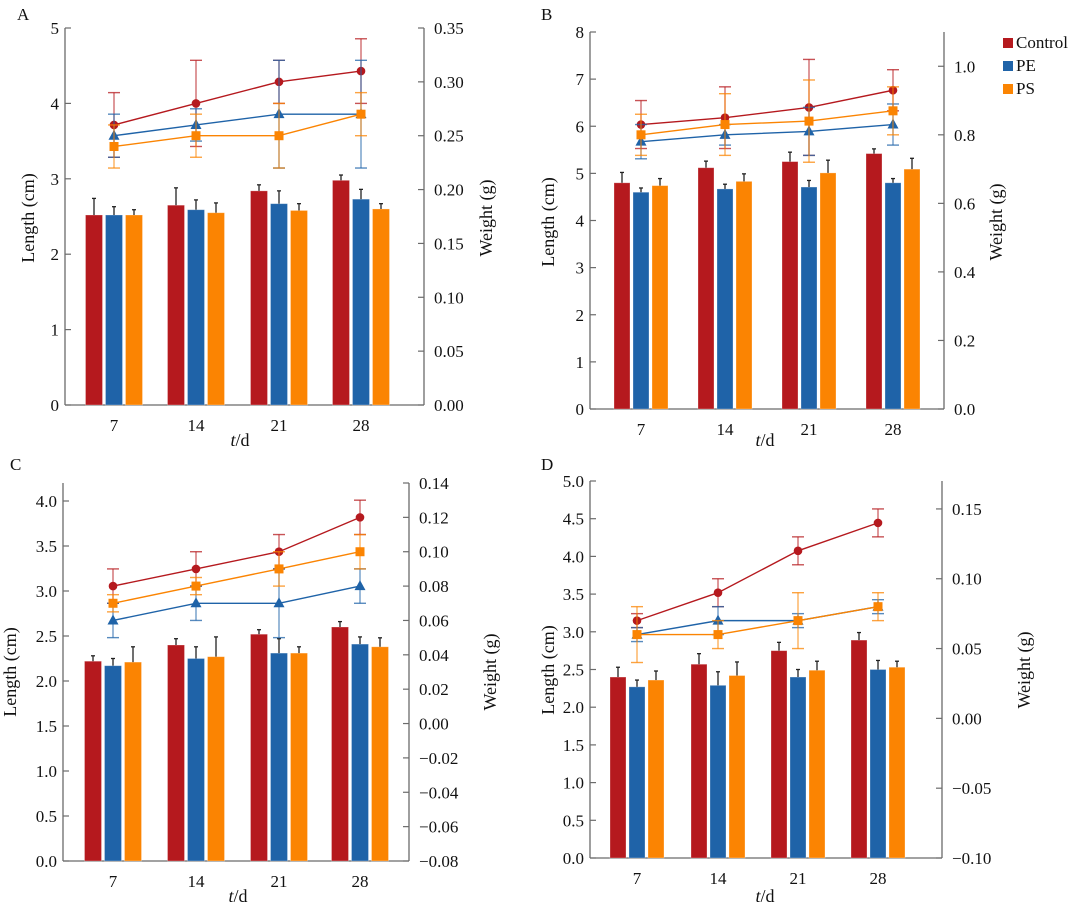 This screenshot has width=1080, height=908. Describe the element at coordinates (1035, 65) in the screenshot. I see `legend: Control PE PS` at that location.